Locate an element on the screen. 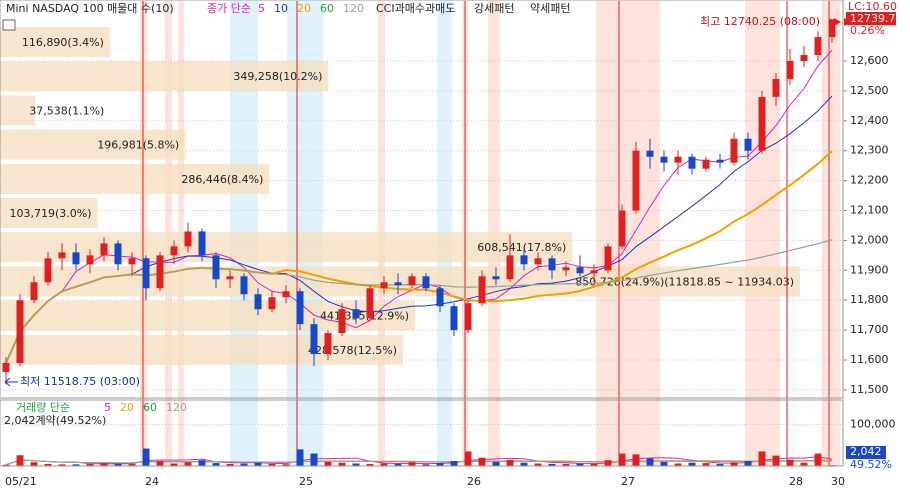 This screenshot has width=910, height=492. last-price-label: 12739.75 is located at coordinates (876, 18).